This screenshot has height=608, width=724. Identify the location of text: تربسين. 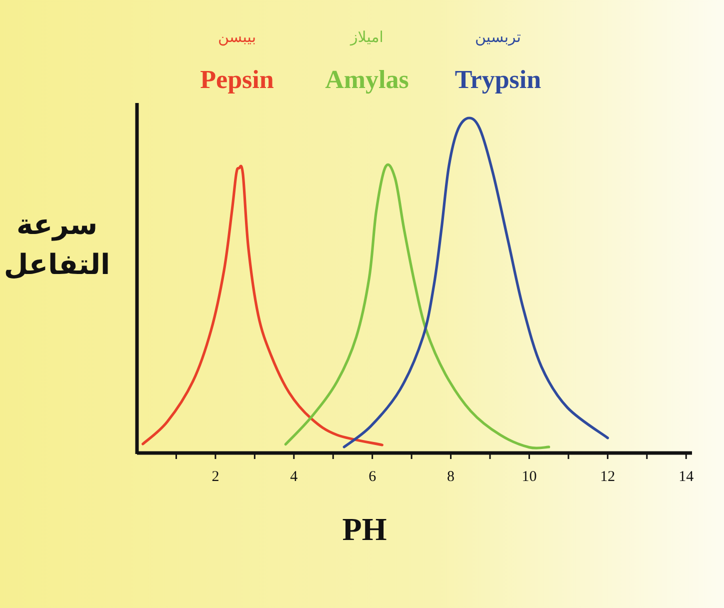
(498, 37).